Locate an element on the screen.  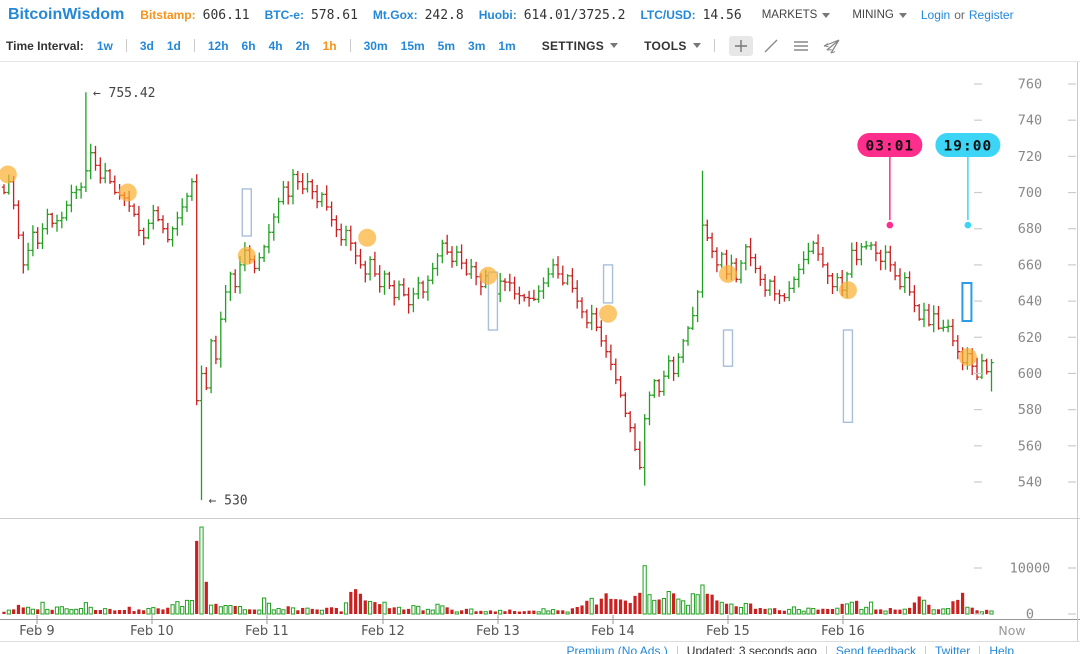
interval-2h: 2h is located at coordinates (302, 45).